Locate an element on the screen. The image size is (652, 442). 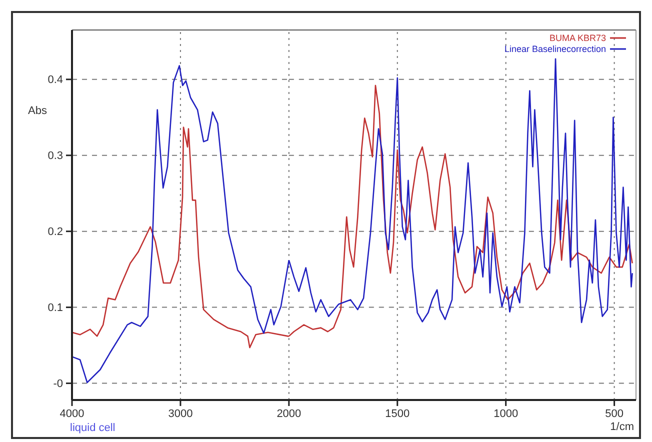
y-tick-label: 0.1 is located at coordinates (55, 308).